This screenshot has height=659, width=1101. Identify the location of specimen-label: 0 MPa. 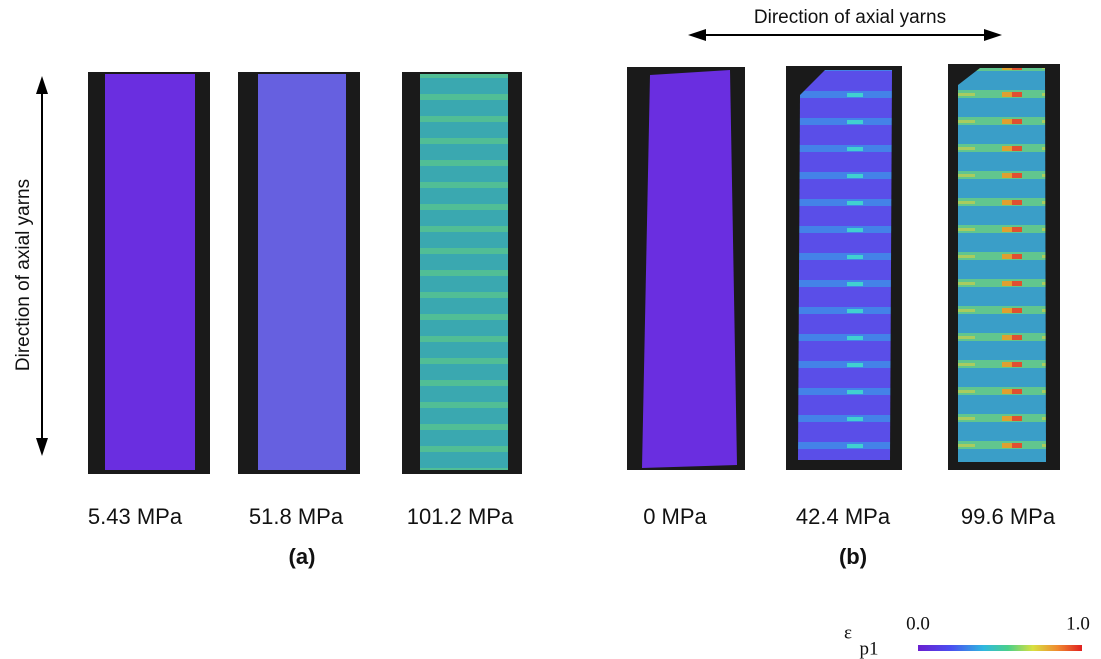
(675, 516).